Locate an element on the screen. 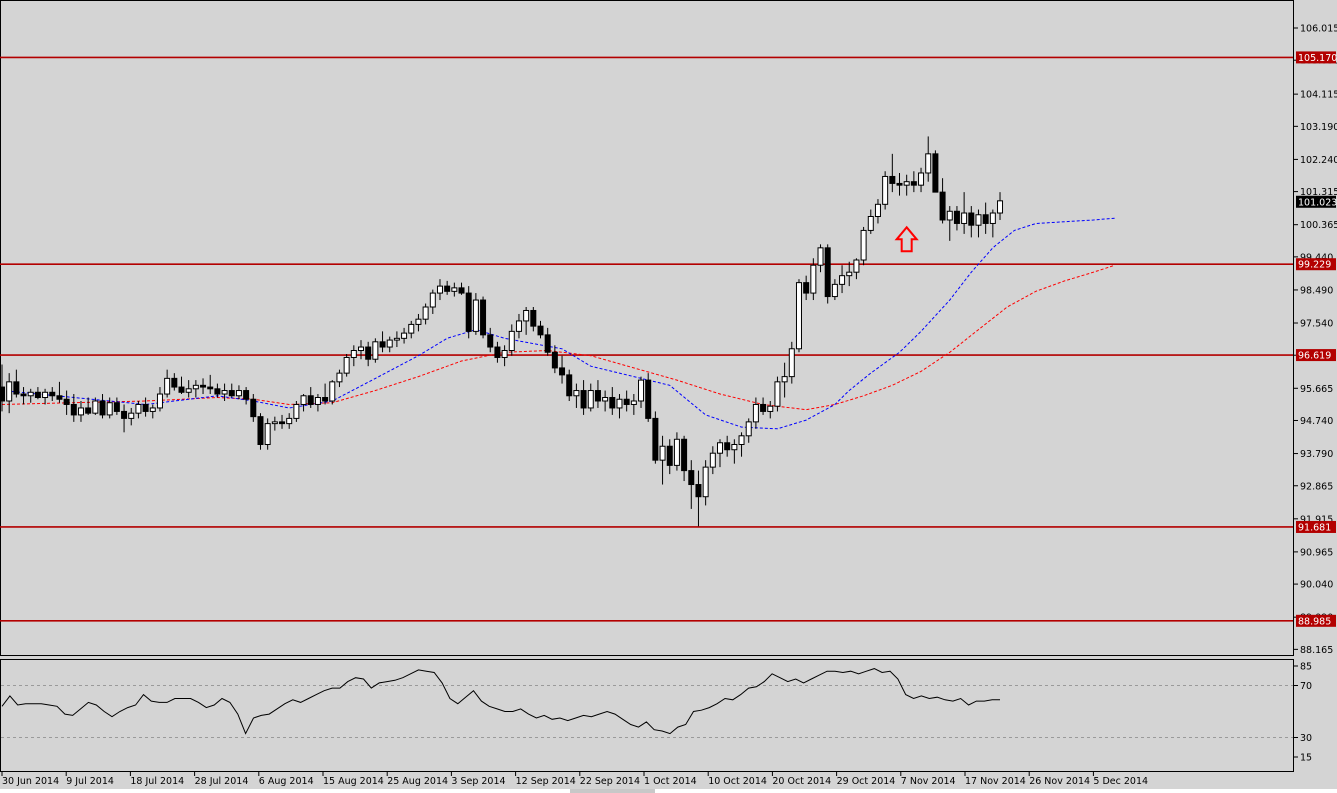 The image size is (1337, 793). time-tick-label: 7 Nov 2014 is located at coordinates (928, 781).